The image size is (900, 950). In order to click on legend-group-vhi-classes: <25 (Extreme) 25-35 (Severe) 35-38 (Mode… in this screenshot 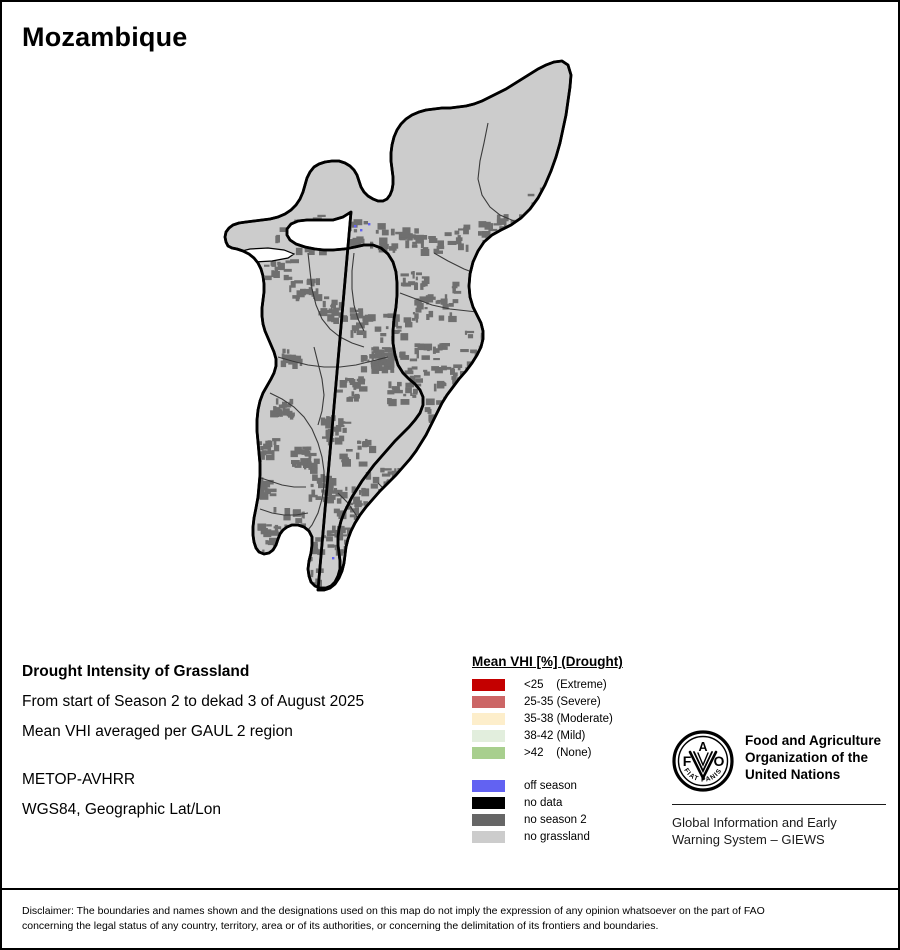, I will do `click(572, 718)`.